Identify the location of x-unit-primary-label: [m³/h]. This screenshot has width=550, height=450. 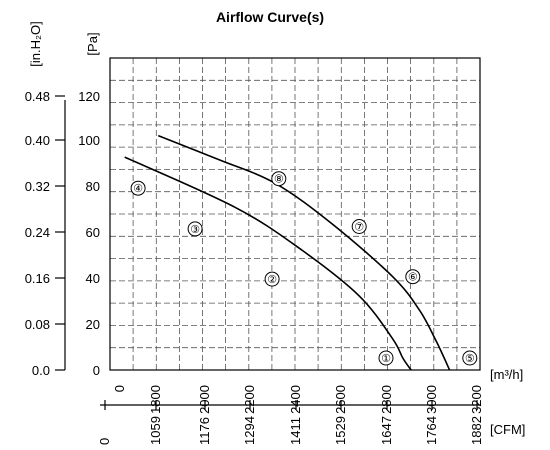
(506, 374).